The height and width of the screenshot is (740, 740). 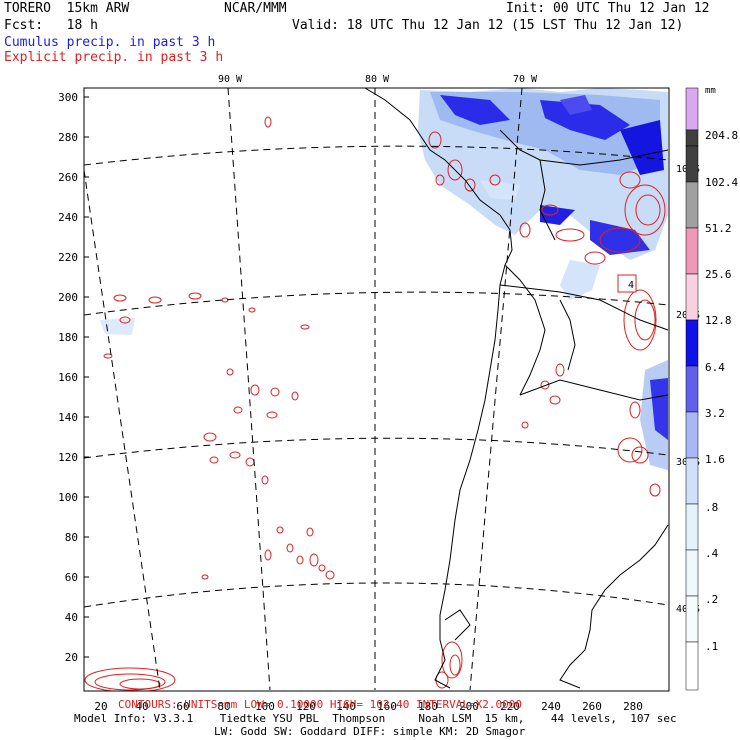 I want to click on svg-text: 3.2, so click(x=715, y=413).